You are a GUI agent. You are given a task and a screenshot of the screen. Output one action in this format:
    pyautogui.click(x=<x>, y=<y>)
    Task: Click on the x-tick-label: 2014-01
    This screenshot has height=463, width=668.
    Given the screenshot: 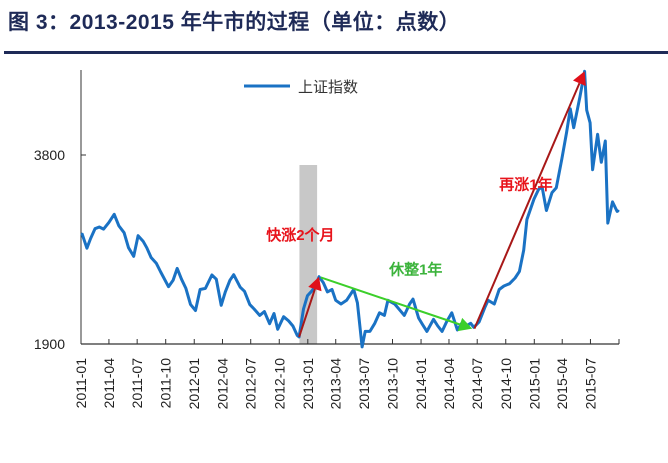 What is the action you would take?
    pyautogui.click(x=421, y=384)
    